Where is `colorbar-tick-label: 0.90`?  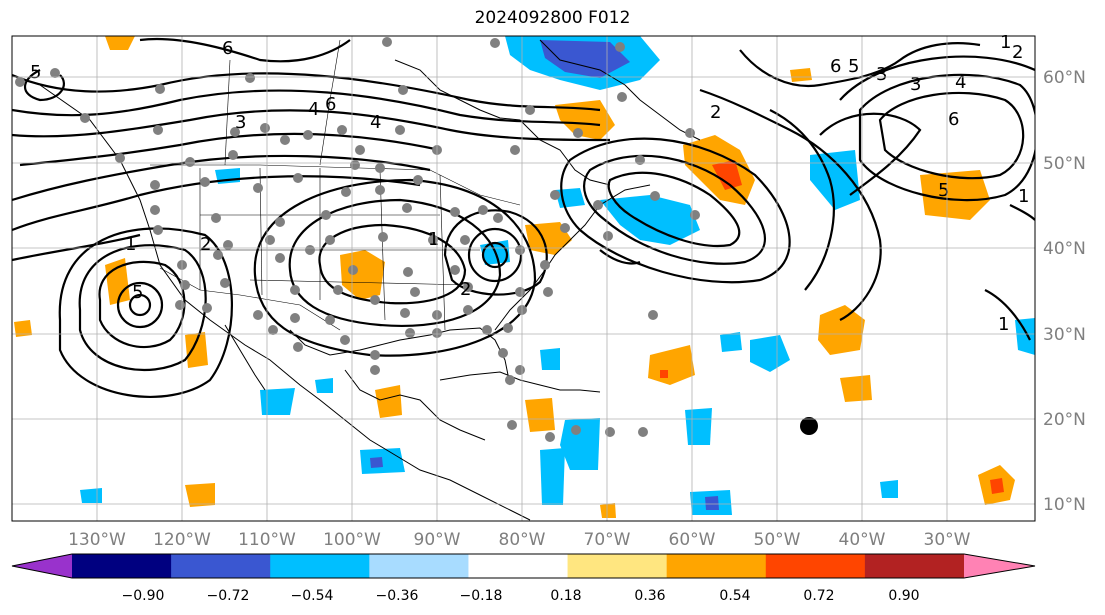 colorbar-tick-label: 0.90 is located at coordinates (903, 596).